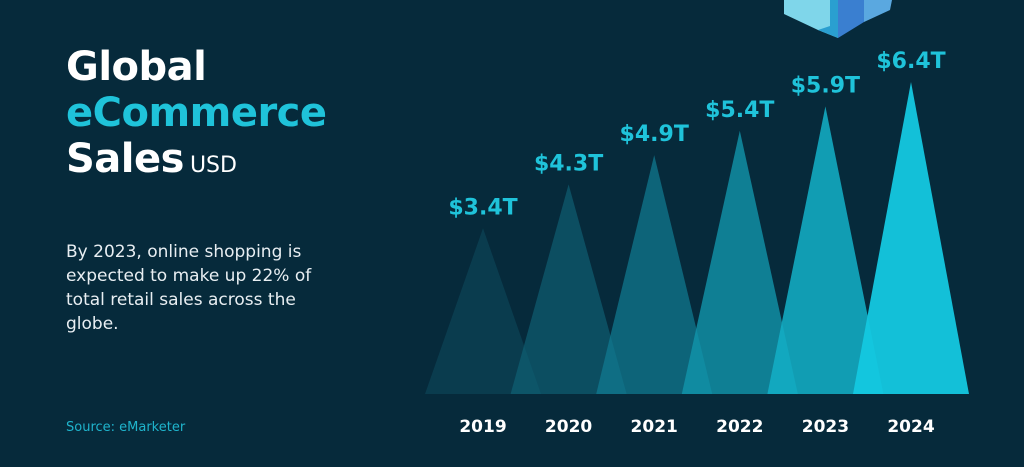 This screenshot has width=1024, height=467. I want to click on data-label-2023: $5.9T, so click(825, 85).